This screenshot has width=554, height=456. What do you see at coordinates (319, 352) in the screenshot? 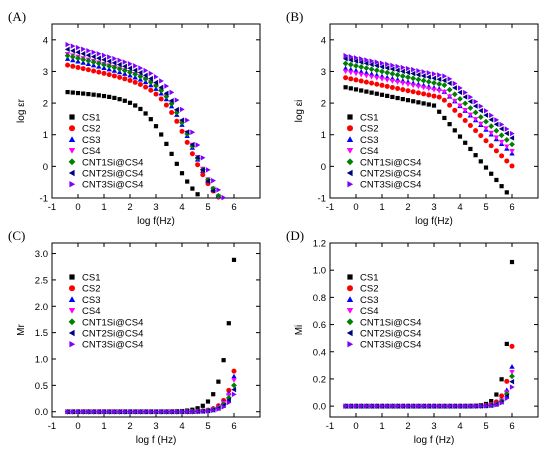
I see `y-tick-label: 0.4` at bounding box center [319, 352].